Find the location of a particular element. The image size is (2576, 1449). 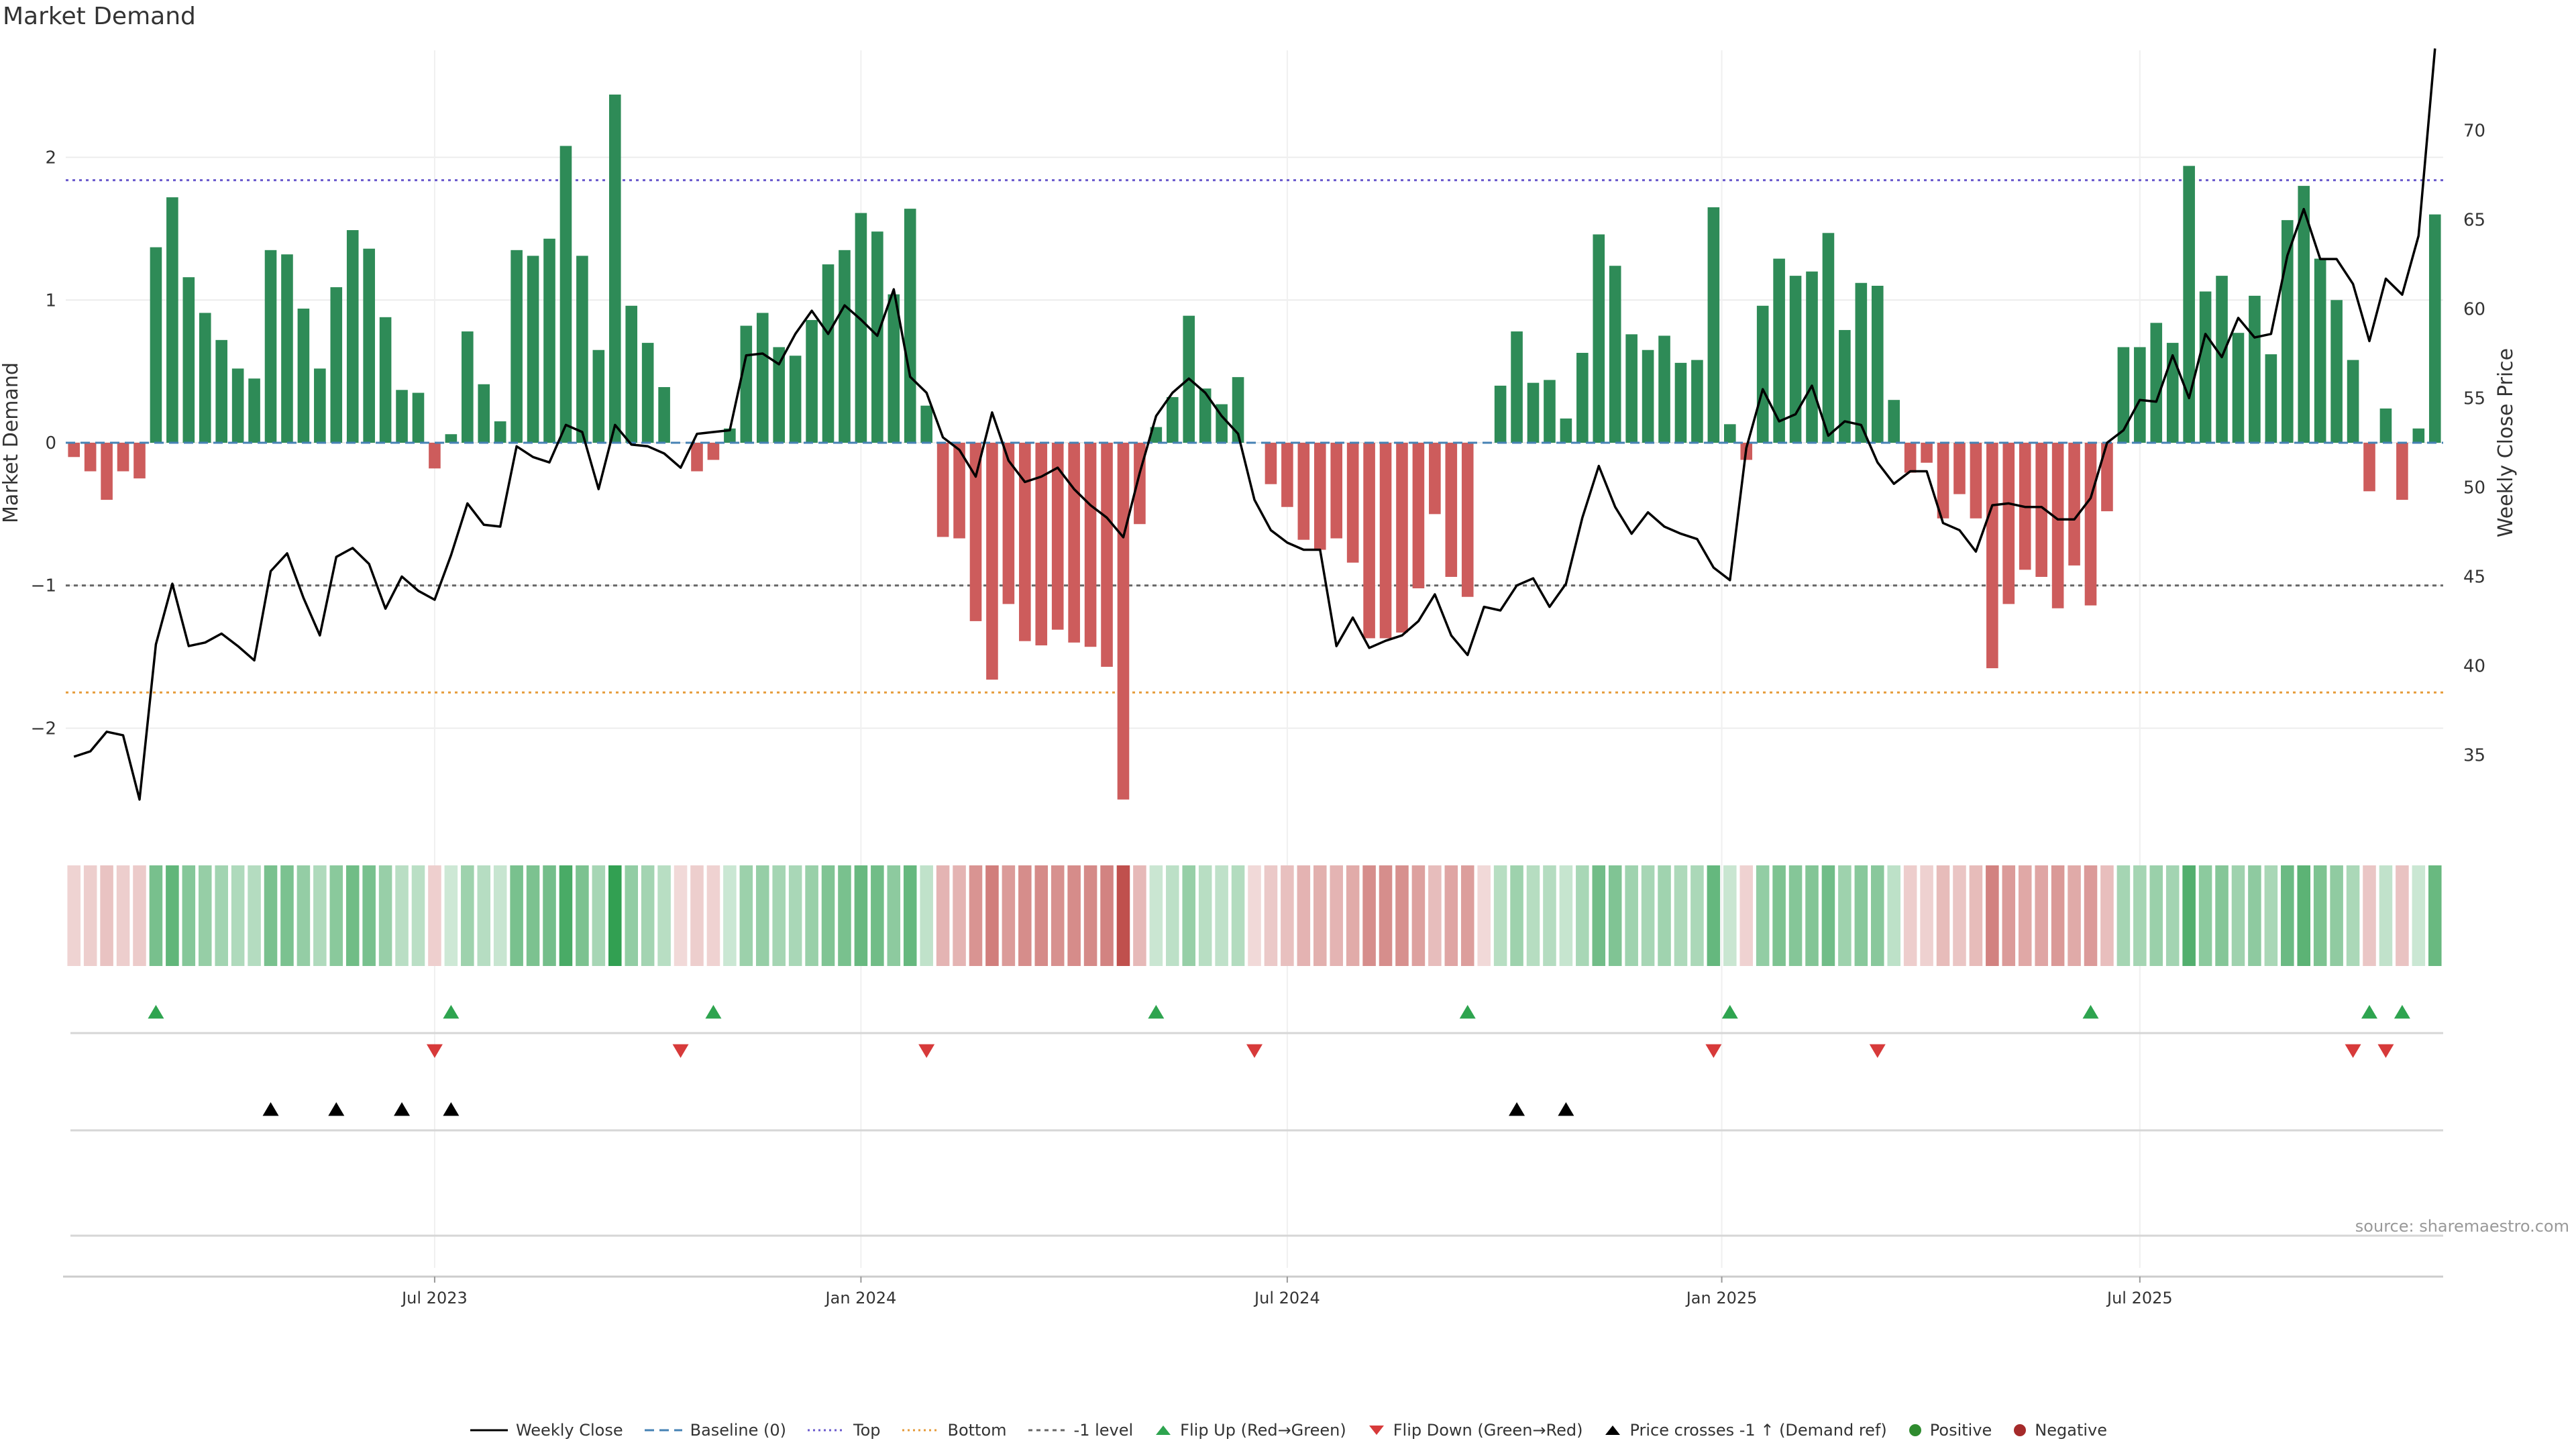

legend-label: Flip Down (Green→Red) is located at coordinates (1488, 1430).